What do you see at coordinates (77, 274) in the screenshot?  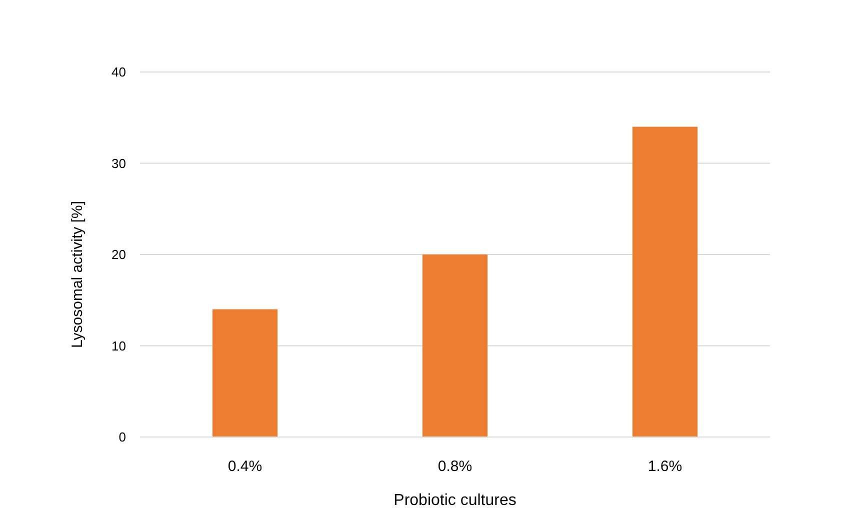 I see `y-axis-title: Lysosomal activity [%]` at bounding box center [77, 274].